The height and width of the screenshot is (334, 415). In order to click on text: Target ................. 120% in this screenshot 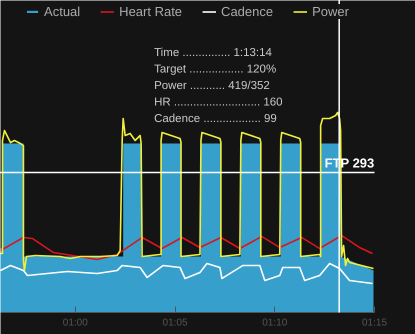, I will do `click(215, 69)`.